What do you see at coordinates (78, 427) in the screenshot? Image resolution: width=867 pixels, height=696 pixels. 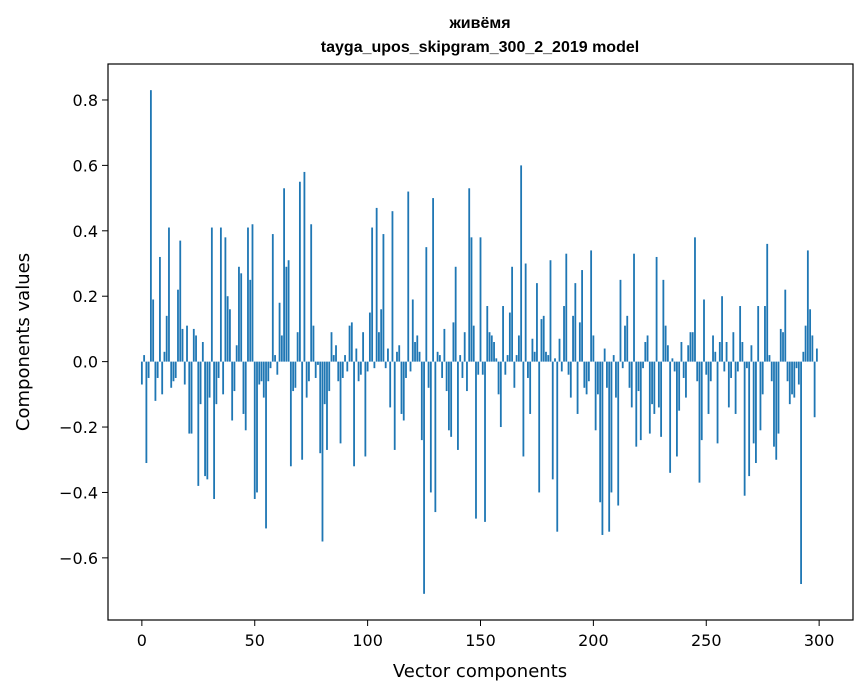 I see `y-tick-label: −0.2` at bounding box center [78, 427].